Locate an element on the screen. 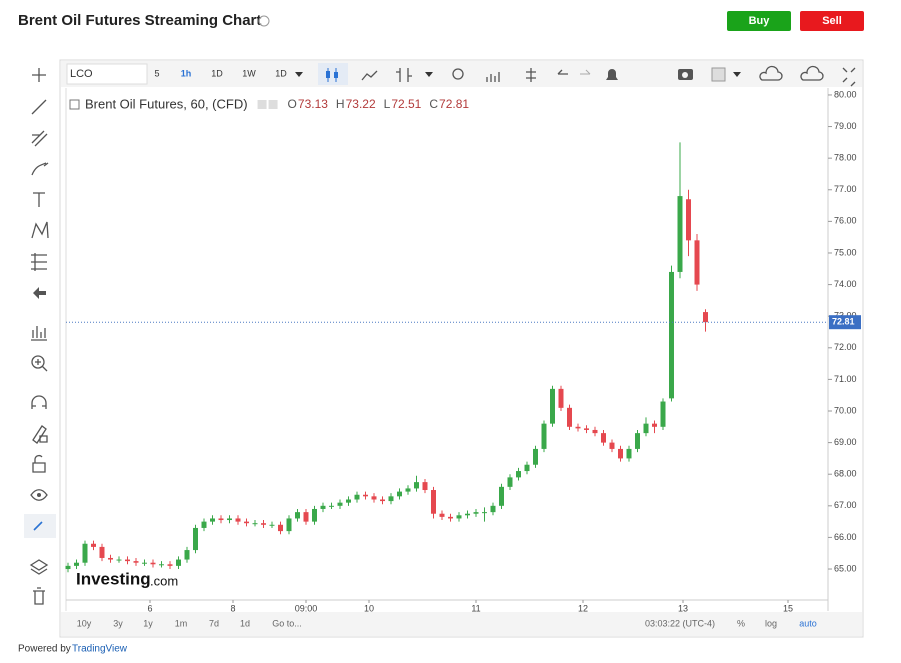 The height and width of the screenshot is (663, 901). symbol-box is located at coordinates (107, 74).